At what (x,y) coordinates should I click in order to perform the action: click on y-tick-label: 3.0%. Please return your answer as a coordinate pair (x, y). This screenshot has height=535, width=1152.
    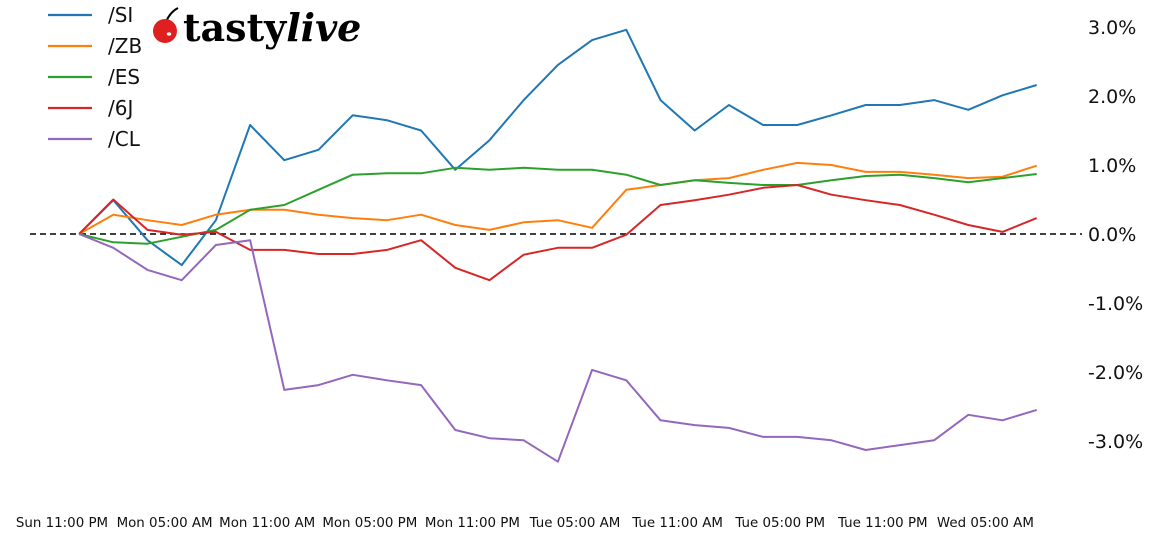
    Looking at the image, I should click on (1112, 28).